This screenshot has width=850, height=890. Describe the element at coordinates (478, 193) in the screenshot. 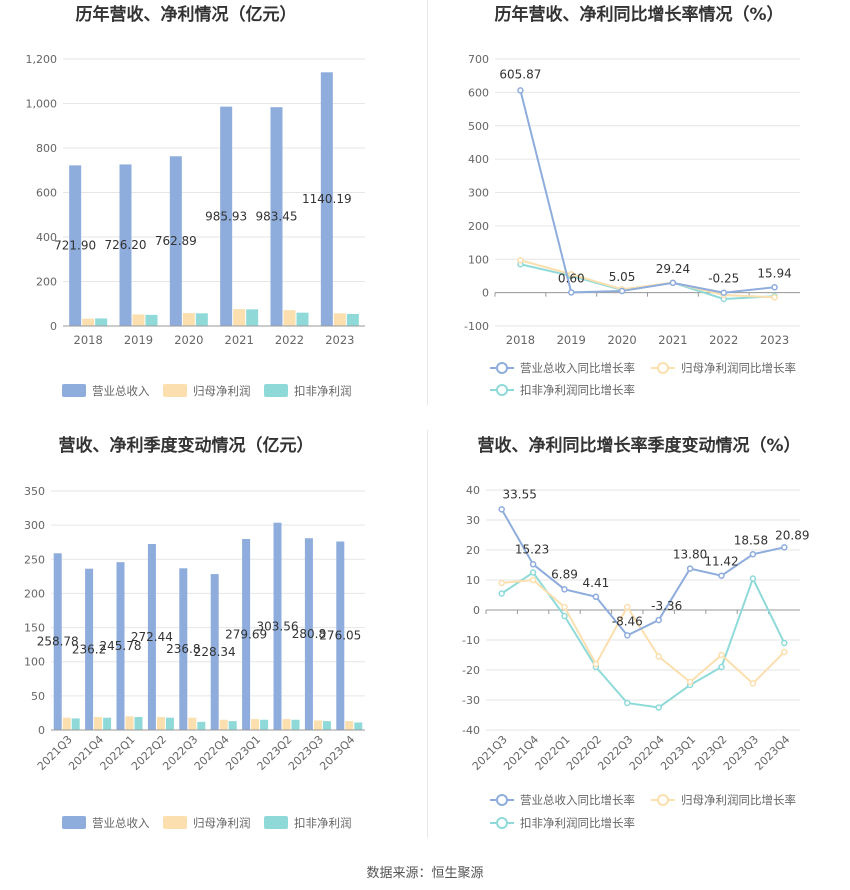

I see `y-tick-label: 300` at that location.